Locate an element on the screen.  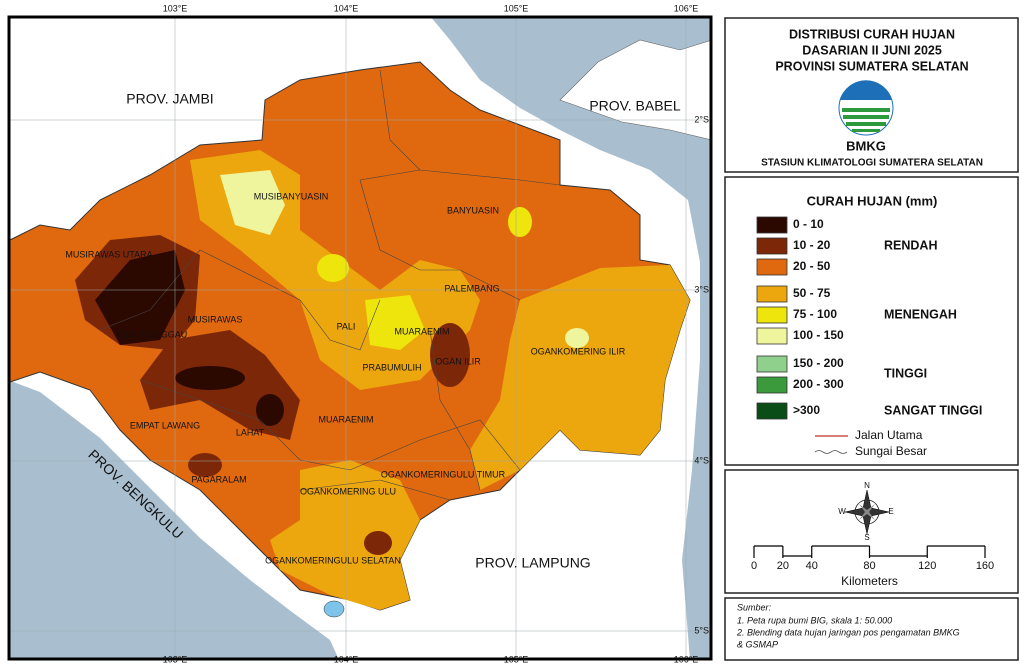
title-line: DISTRIBUSI CURAH HUJAN is located at coordinates (872, 34).